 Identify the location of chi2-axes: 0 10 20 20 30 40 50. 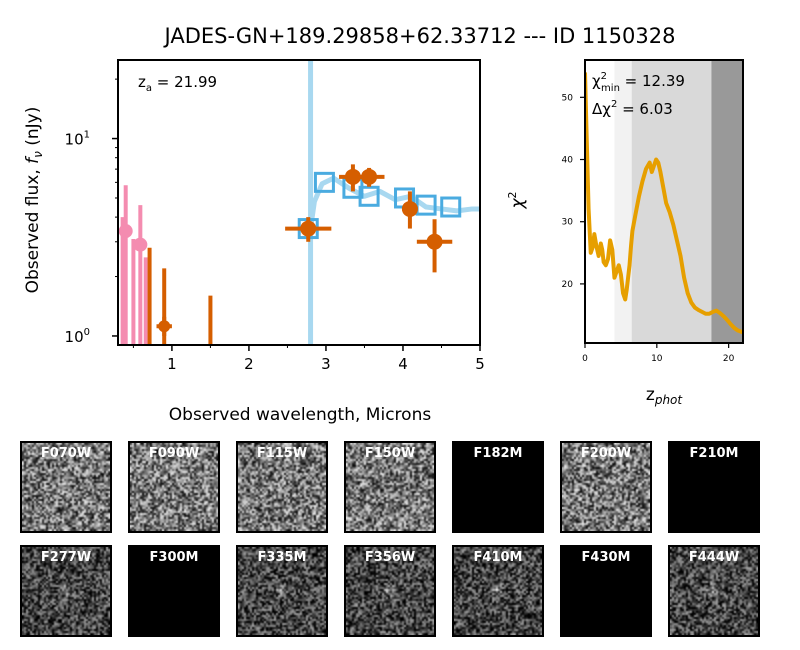
(648, 228).